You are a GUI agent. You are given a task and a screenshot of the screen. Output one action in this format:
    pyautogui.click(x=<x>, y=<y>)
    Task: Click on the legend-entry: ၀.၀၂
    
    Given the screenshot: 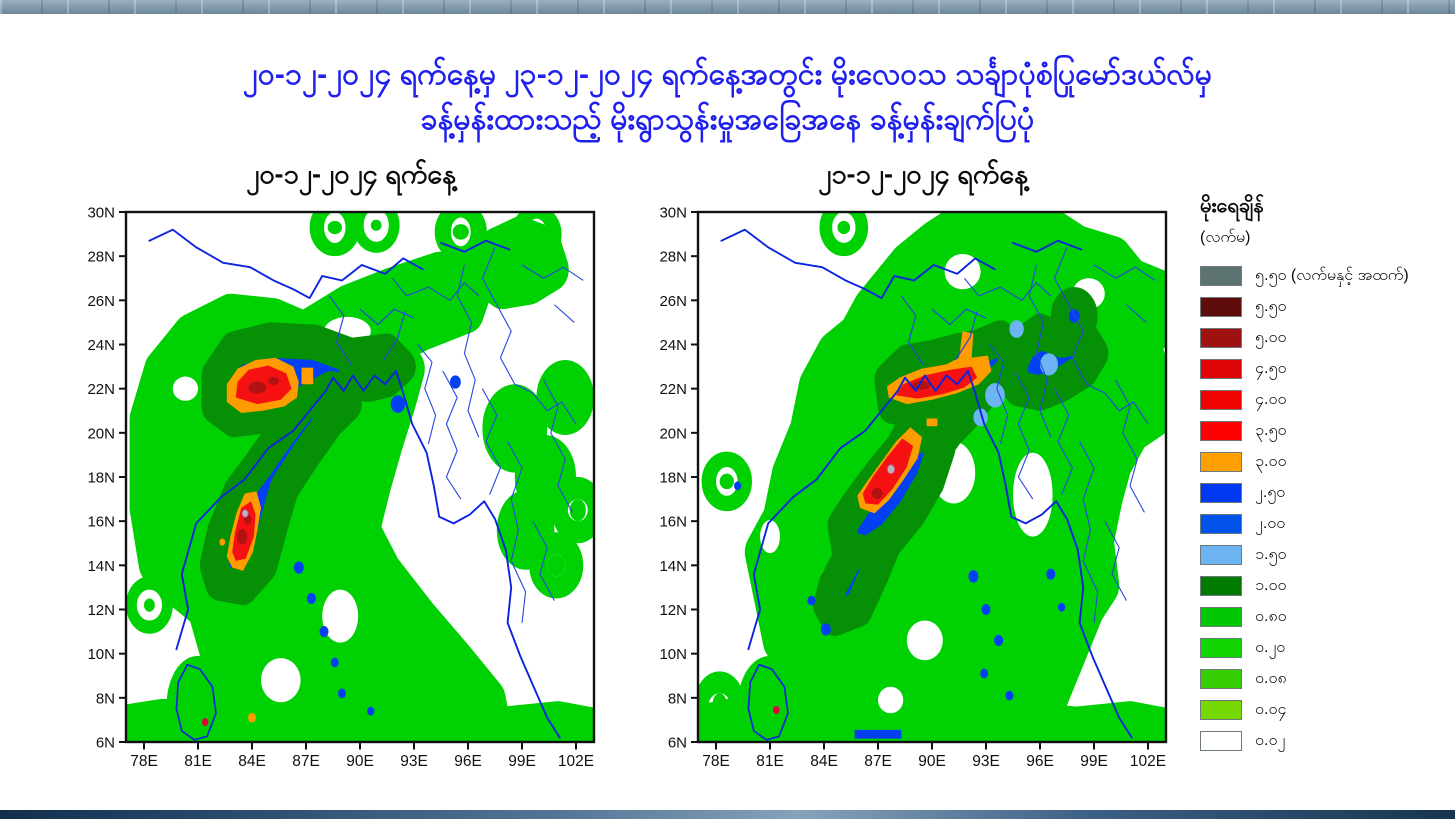 What is the action you would take?
    pyautogui.click(x=1327, y=740)
    